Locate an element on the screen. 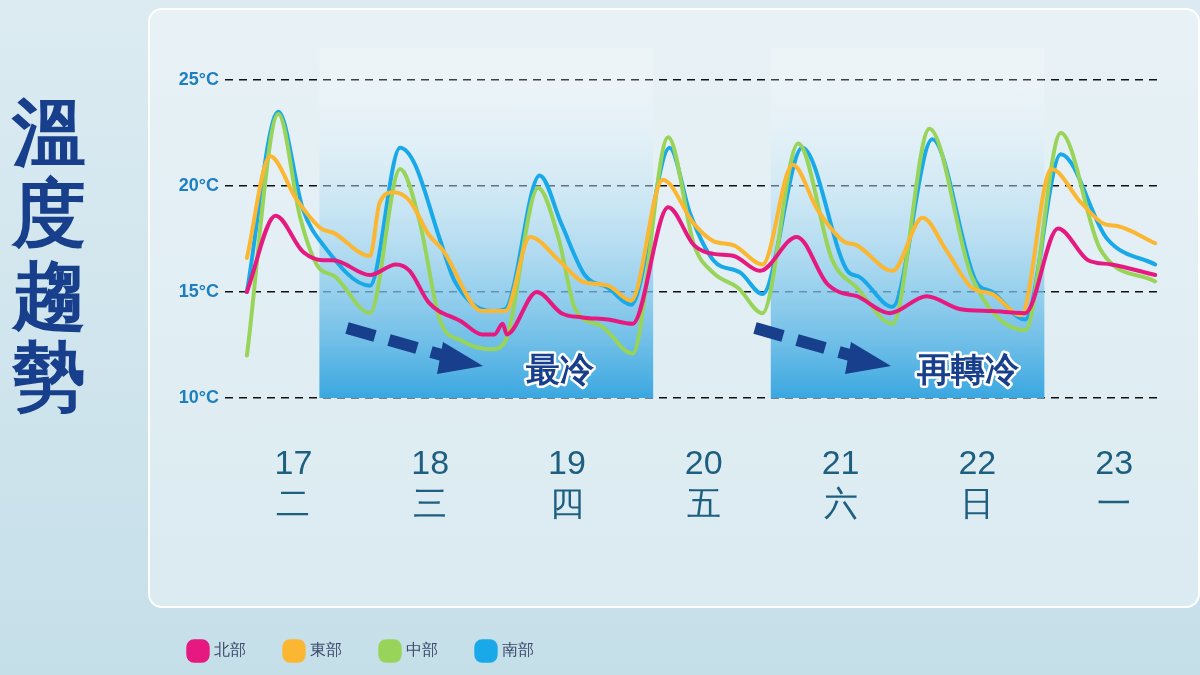 This screenshot has height=675, width=1200. y-tick-label: 20°C is located at coordinates (198, 184).